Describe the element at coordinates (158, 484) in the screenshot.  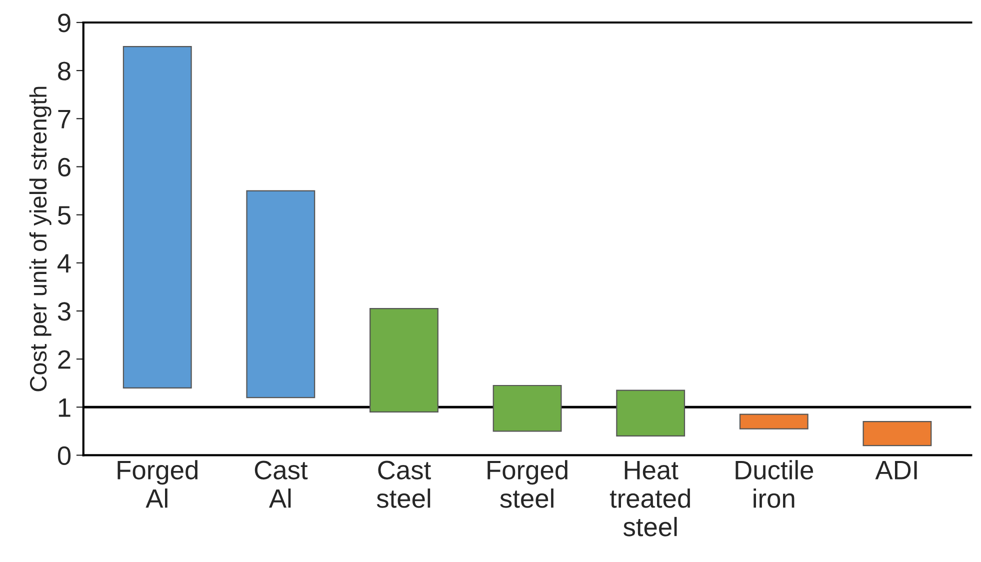
I see `x-tick-label: Forged Al` at that location.